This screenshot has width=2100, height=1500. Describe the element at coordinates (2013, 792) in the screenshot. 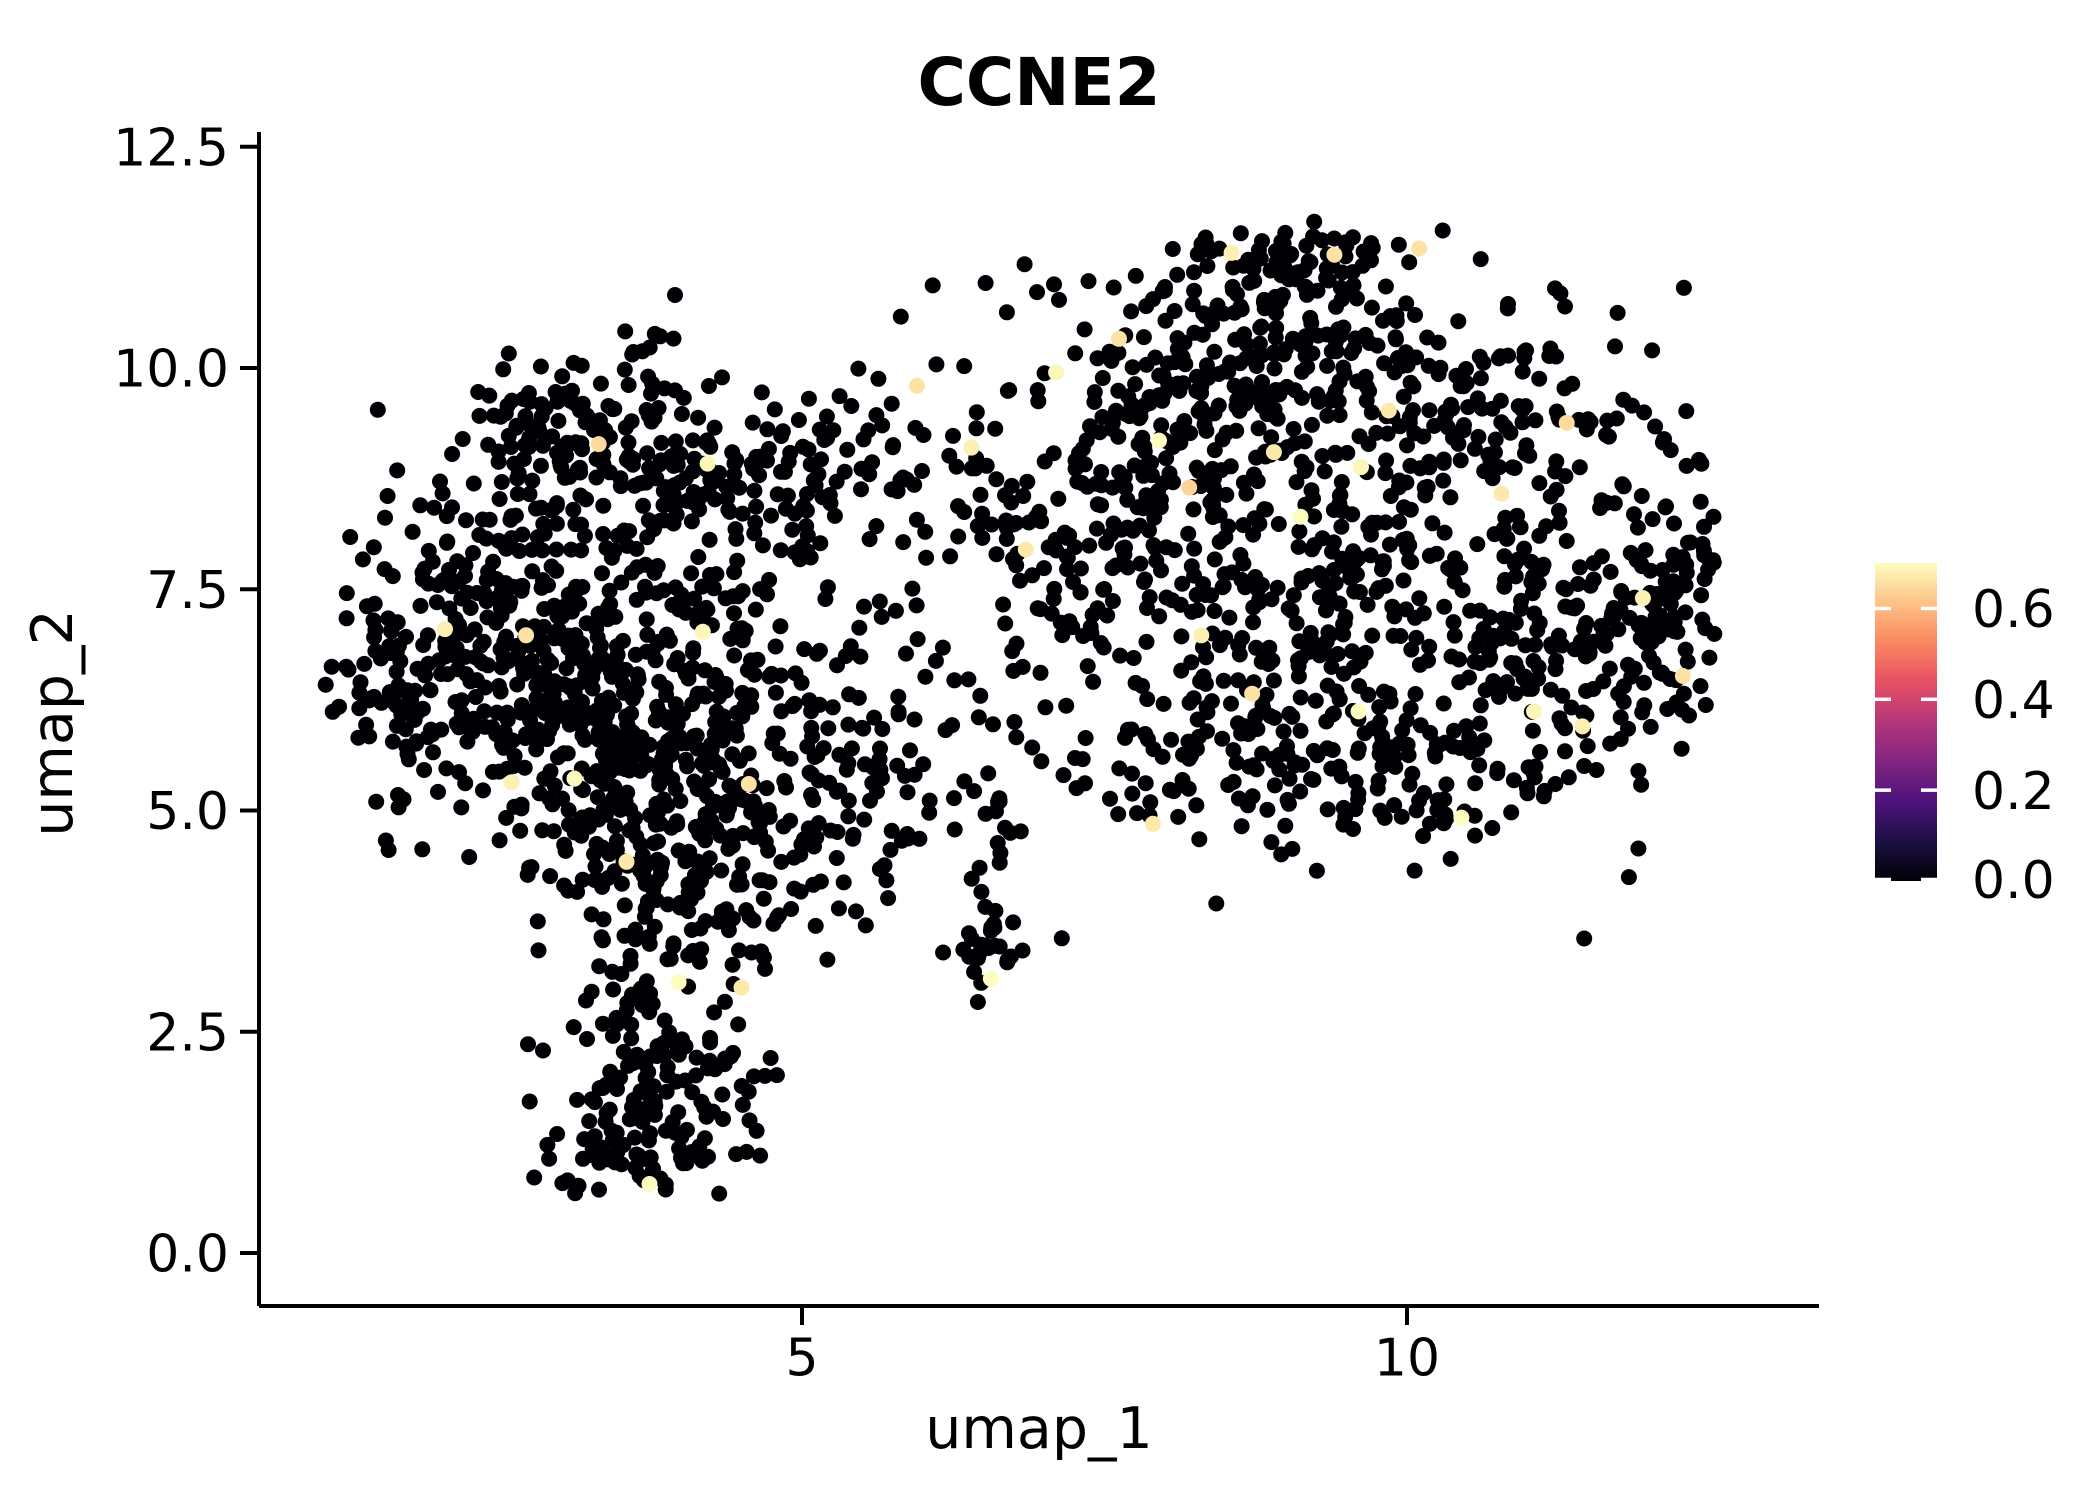

I see `colorbar-tick-label: 0.2` at that location.